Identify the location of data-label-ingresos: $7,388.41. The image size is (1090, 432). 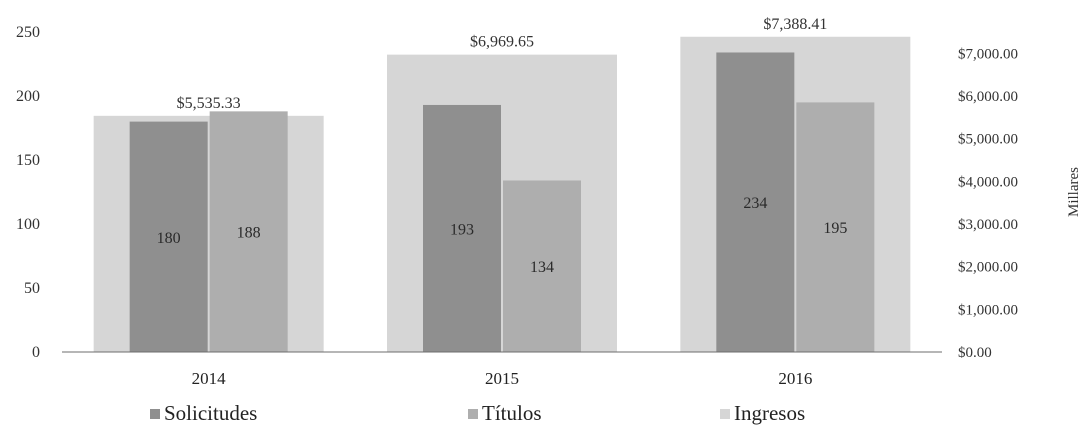
(795, 24).